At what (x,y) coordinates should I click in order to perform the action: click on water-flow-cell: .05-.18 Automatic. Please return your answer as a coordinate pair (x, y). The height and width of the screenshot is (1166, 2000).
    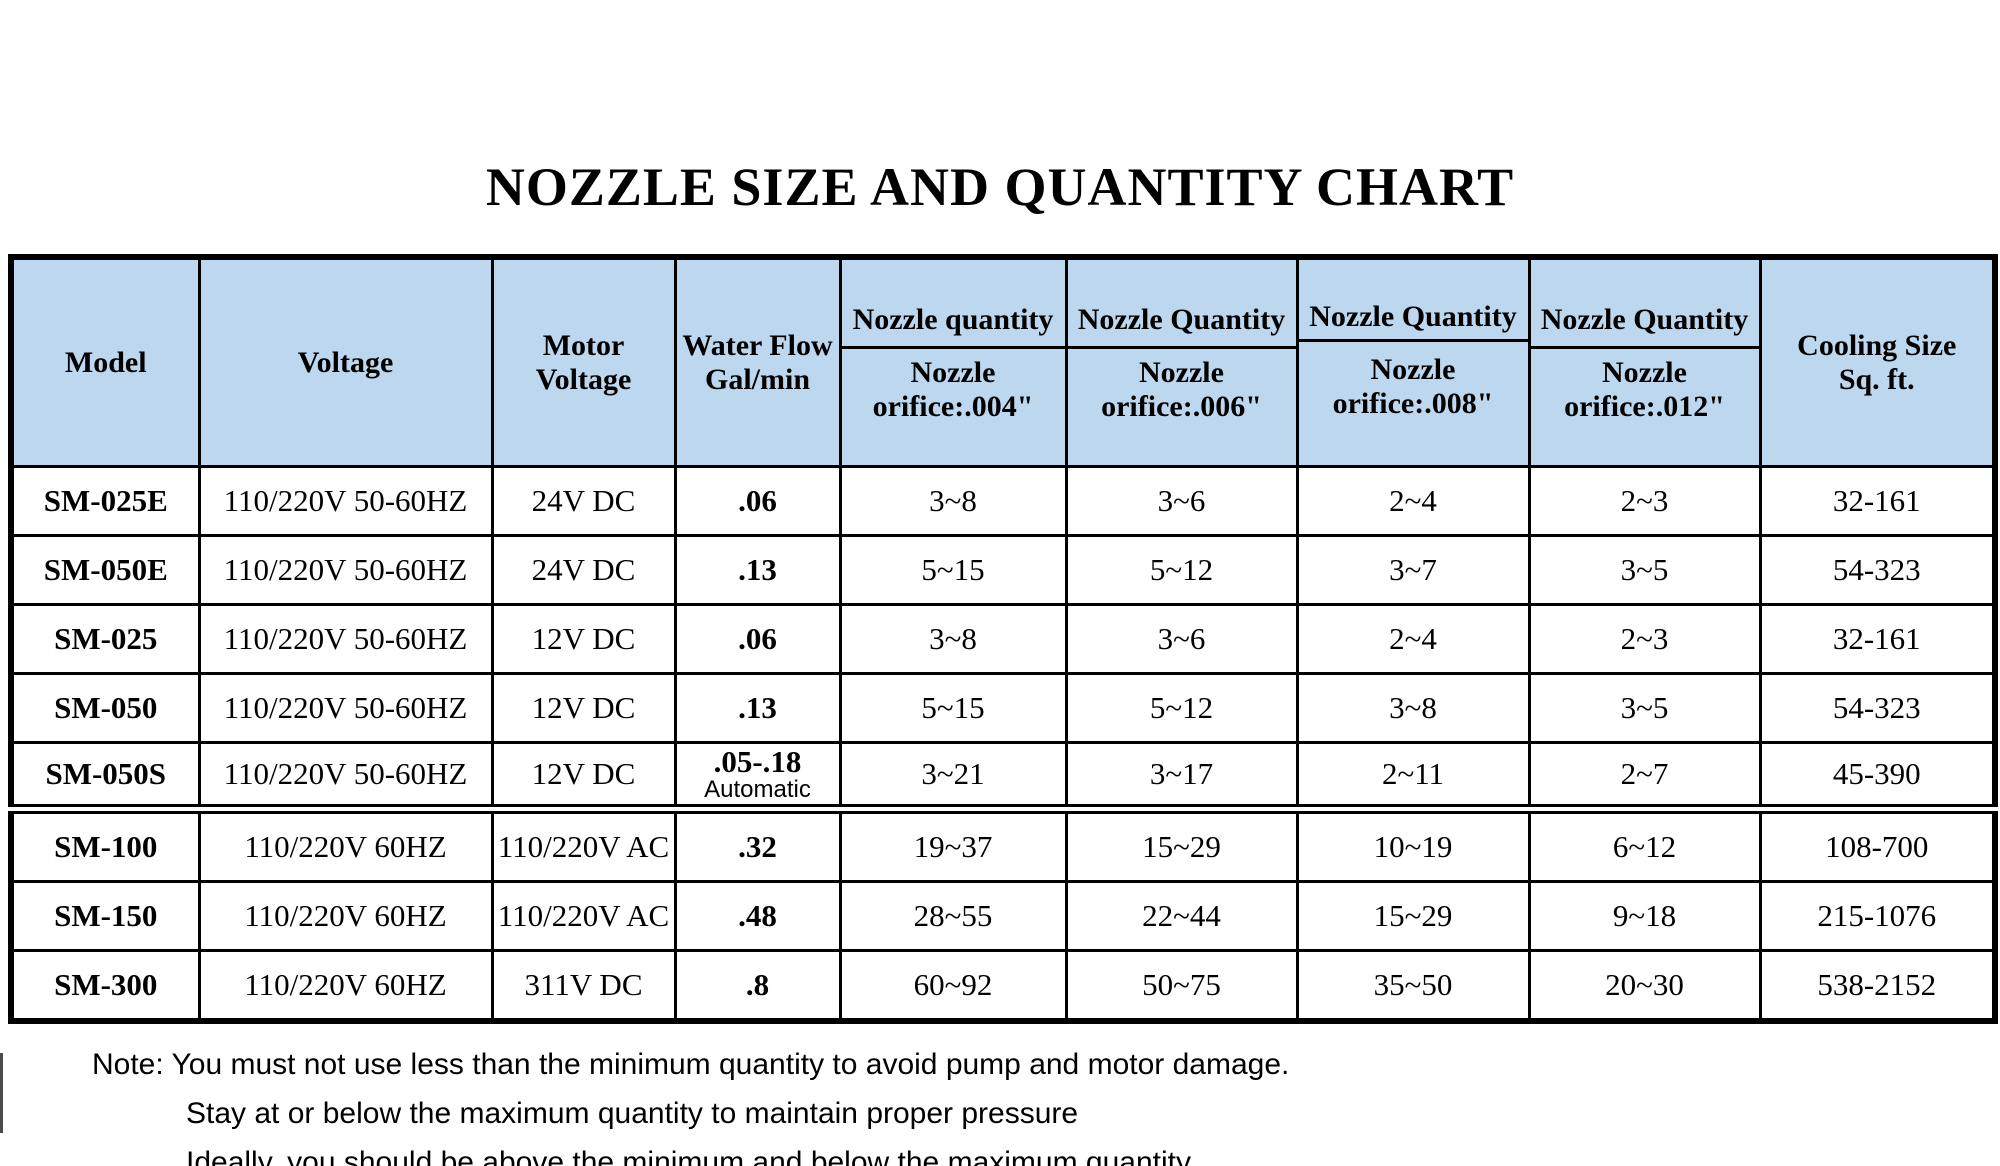
    Looking at the image, I should click on (757, 778).